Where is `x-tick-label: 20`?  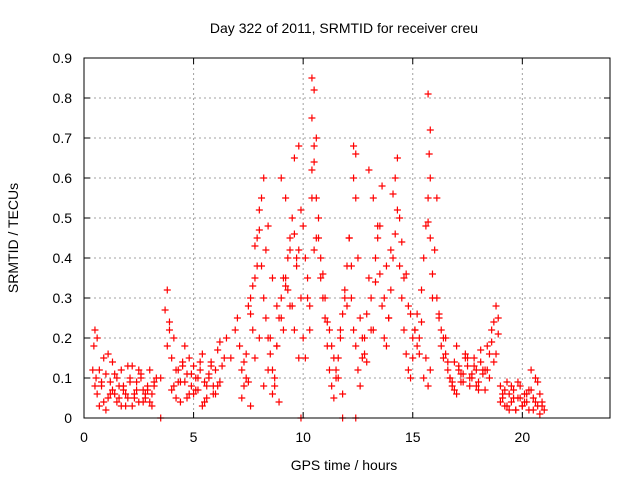
x-tick-label: 20 is located at coordinates (523, 437).